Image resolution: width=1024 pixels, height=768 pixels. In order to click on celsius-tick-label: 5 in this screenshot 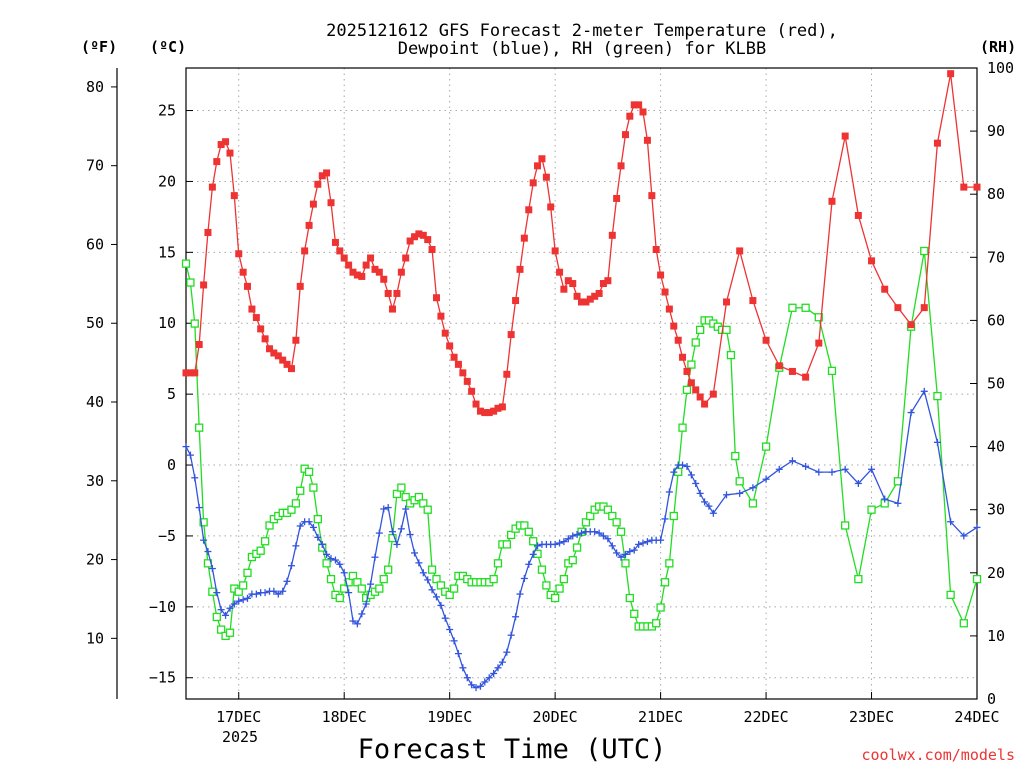, I will do `click(171, 394)`.